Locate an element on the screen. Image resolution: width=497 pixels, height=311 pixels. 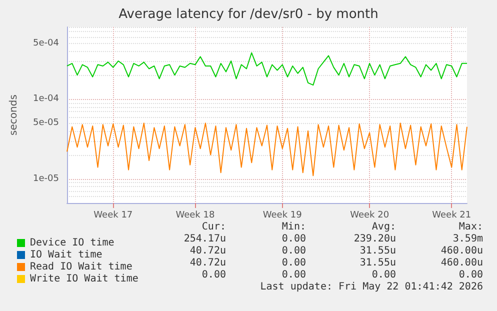
text: Last update: Fri May 22 01:41:42 2026 is located at coordinates (371, 287).